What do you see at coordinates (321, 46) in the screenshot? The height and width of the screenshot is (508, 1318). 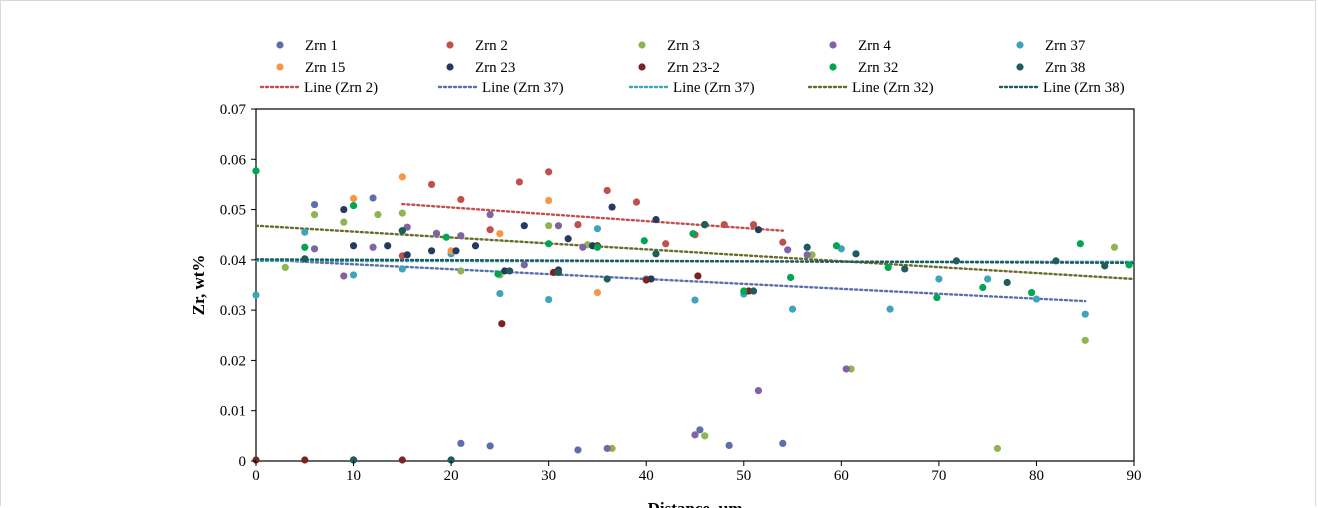 I see `legend-label: Zrn 1` at bounding box center [321, 46].